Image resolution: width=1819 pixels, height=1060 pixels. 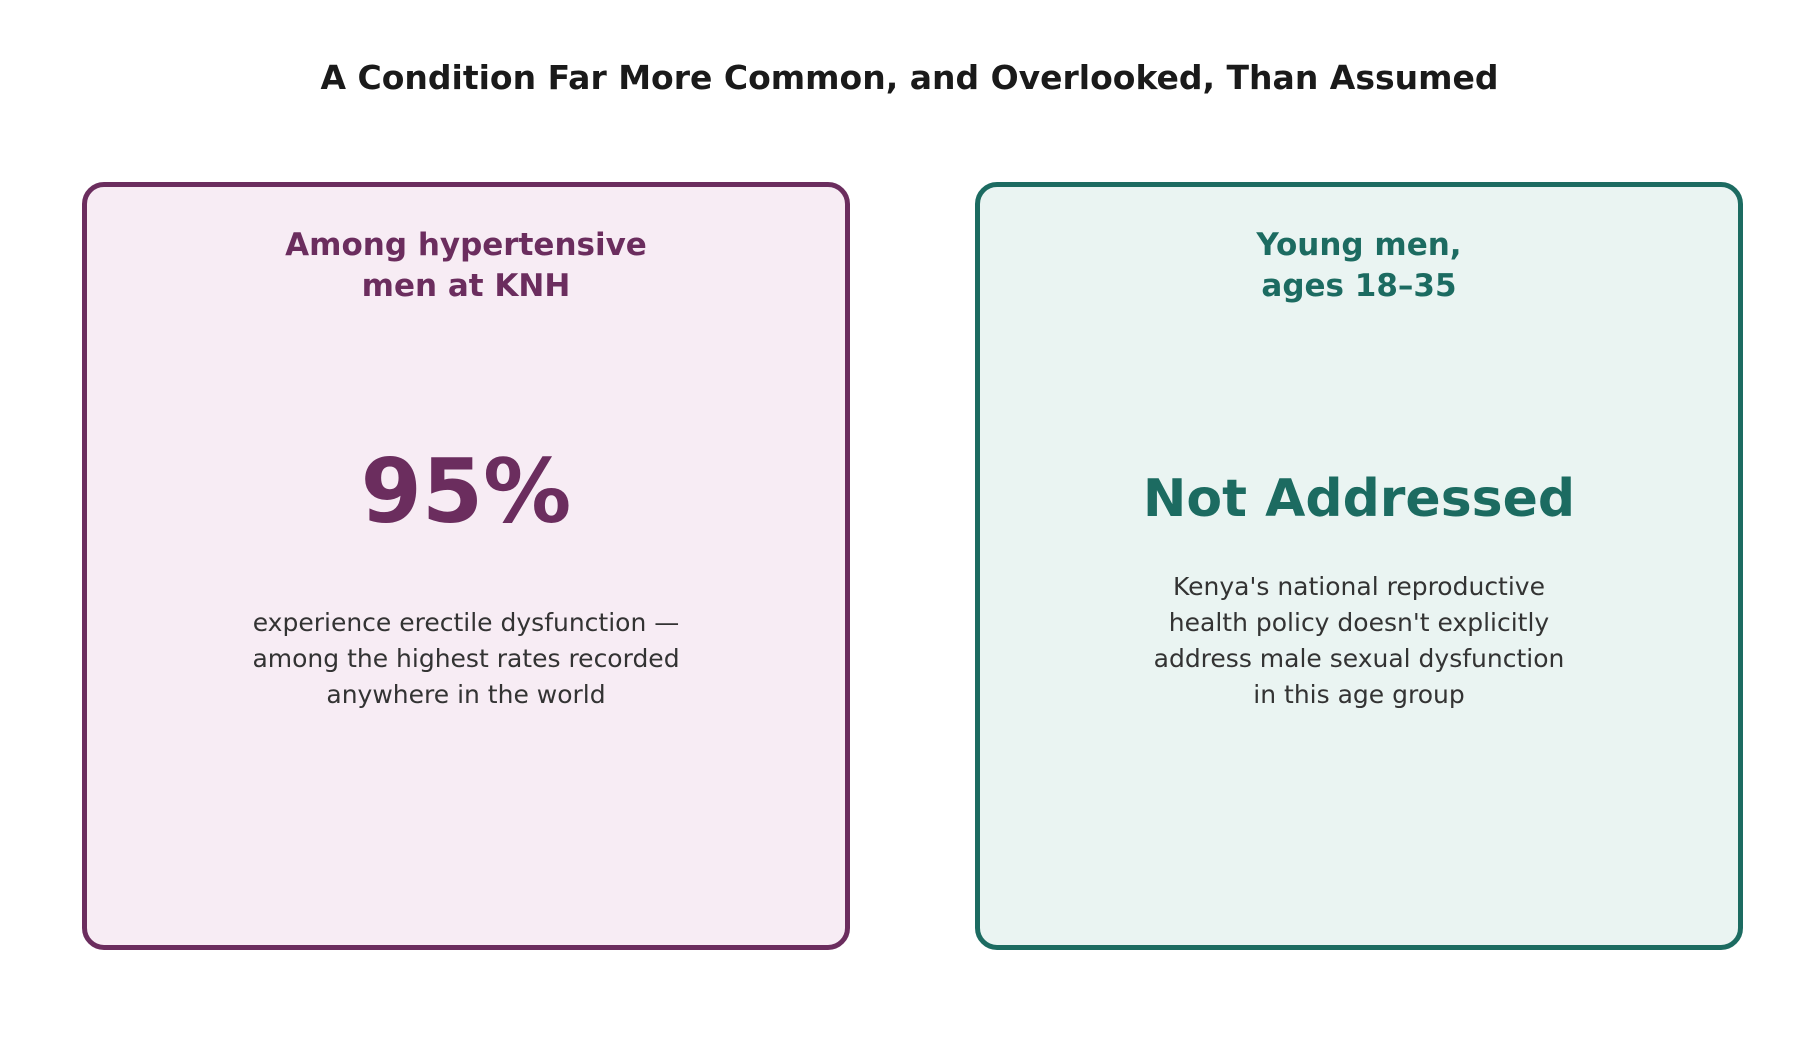 What do you see at coordinates (466, 265) in the screenshot?
I see `card-heading: Among hypertensive men at KNH` at bounding box center [466, 265].